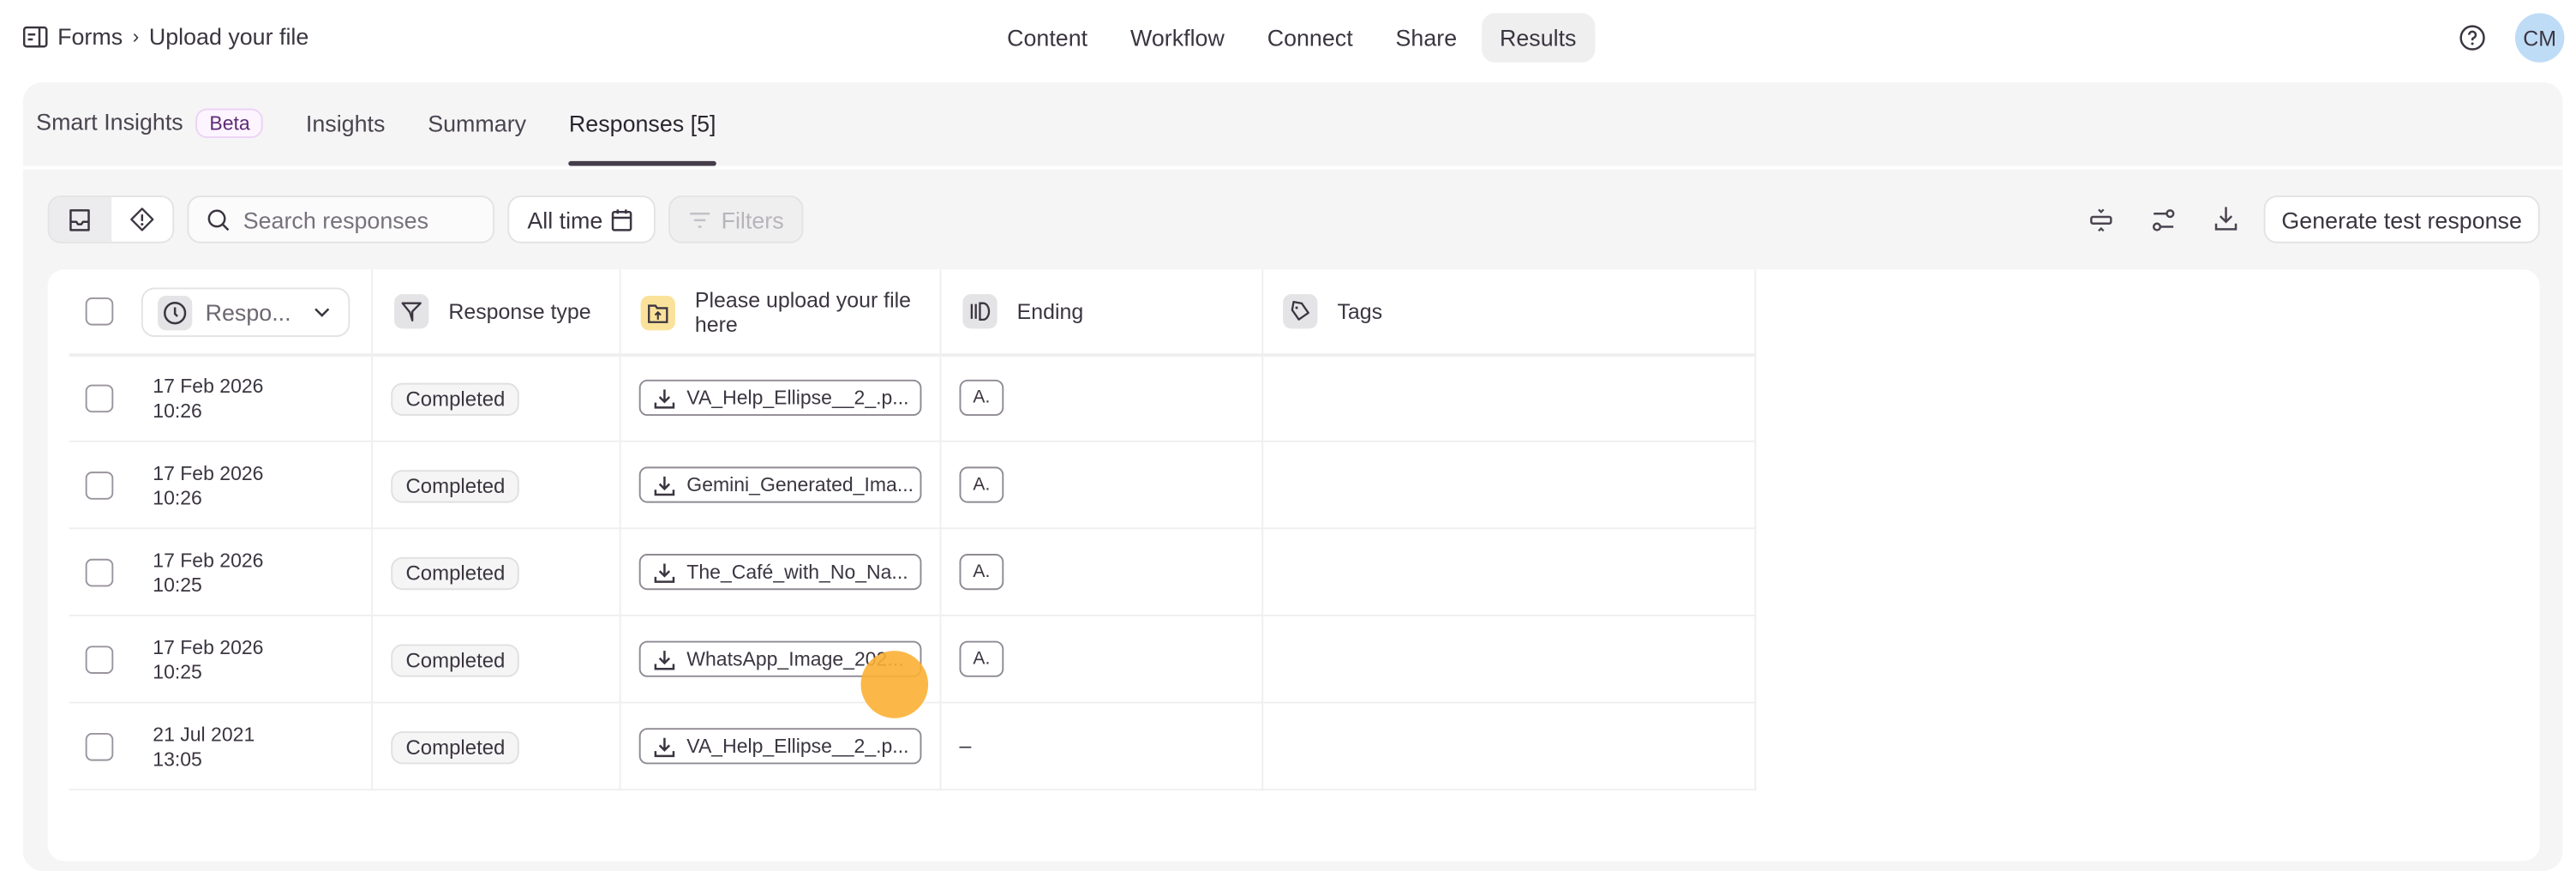  What do you see at coordinates (2101, 221) in the screenshot?
I see `row-height-icon` at bounding box center [2101, 221].